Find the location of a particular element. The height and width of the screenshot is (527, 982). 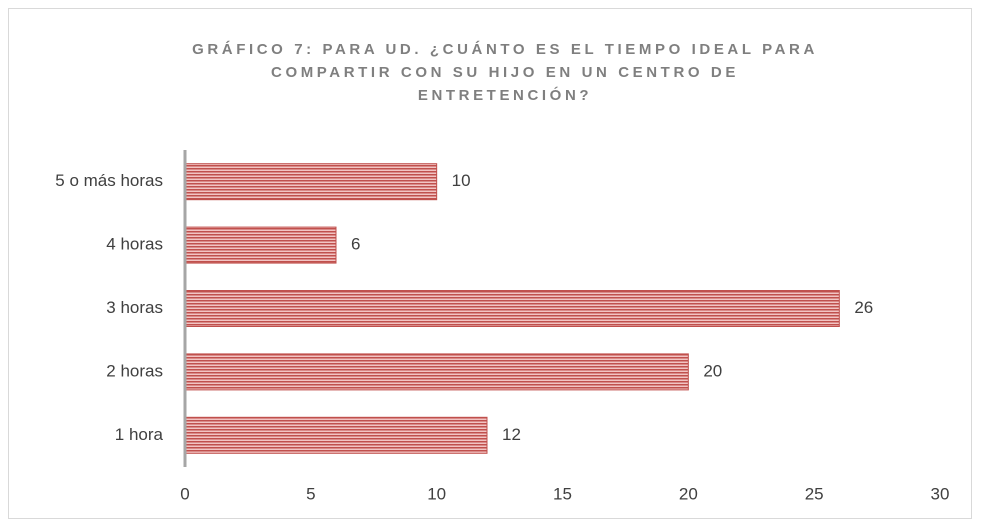

data-label: 20 is located at coordinates (712, 370).